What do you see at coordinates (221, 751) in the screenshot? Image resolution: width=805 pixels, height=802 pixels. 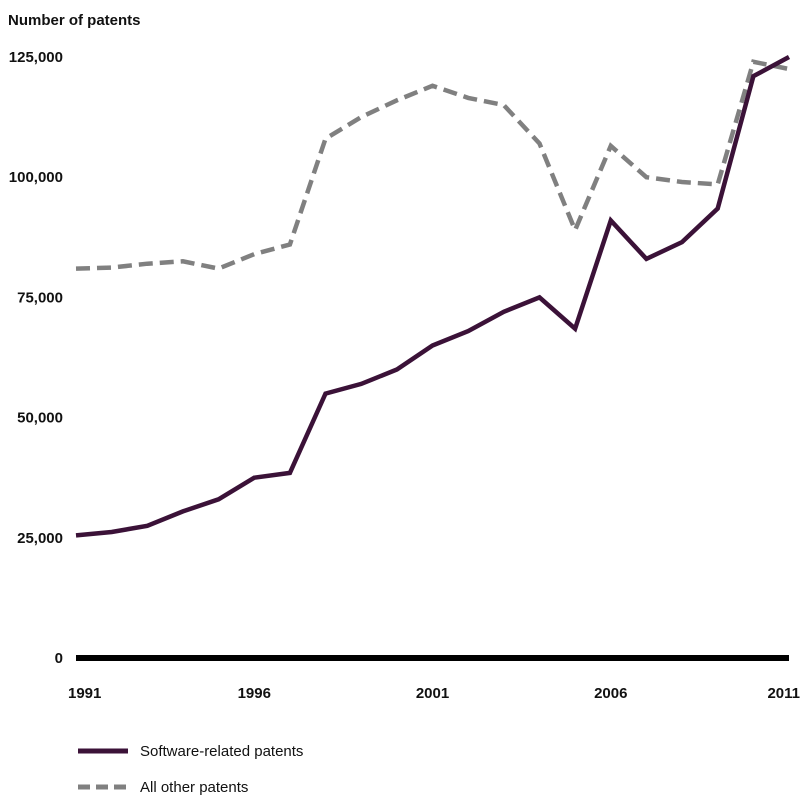 I see `legend-label-software: Software-related patents` at bounding box center [221, 751].